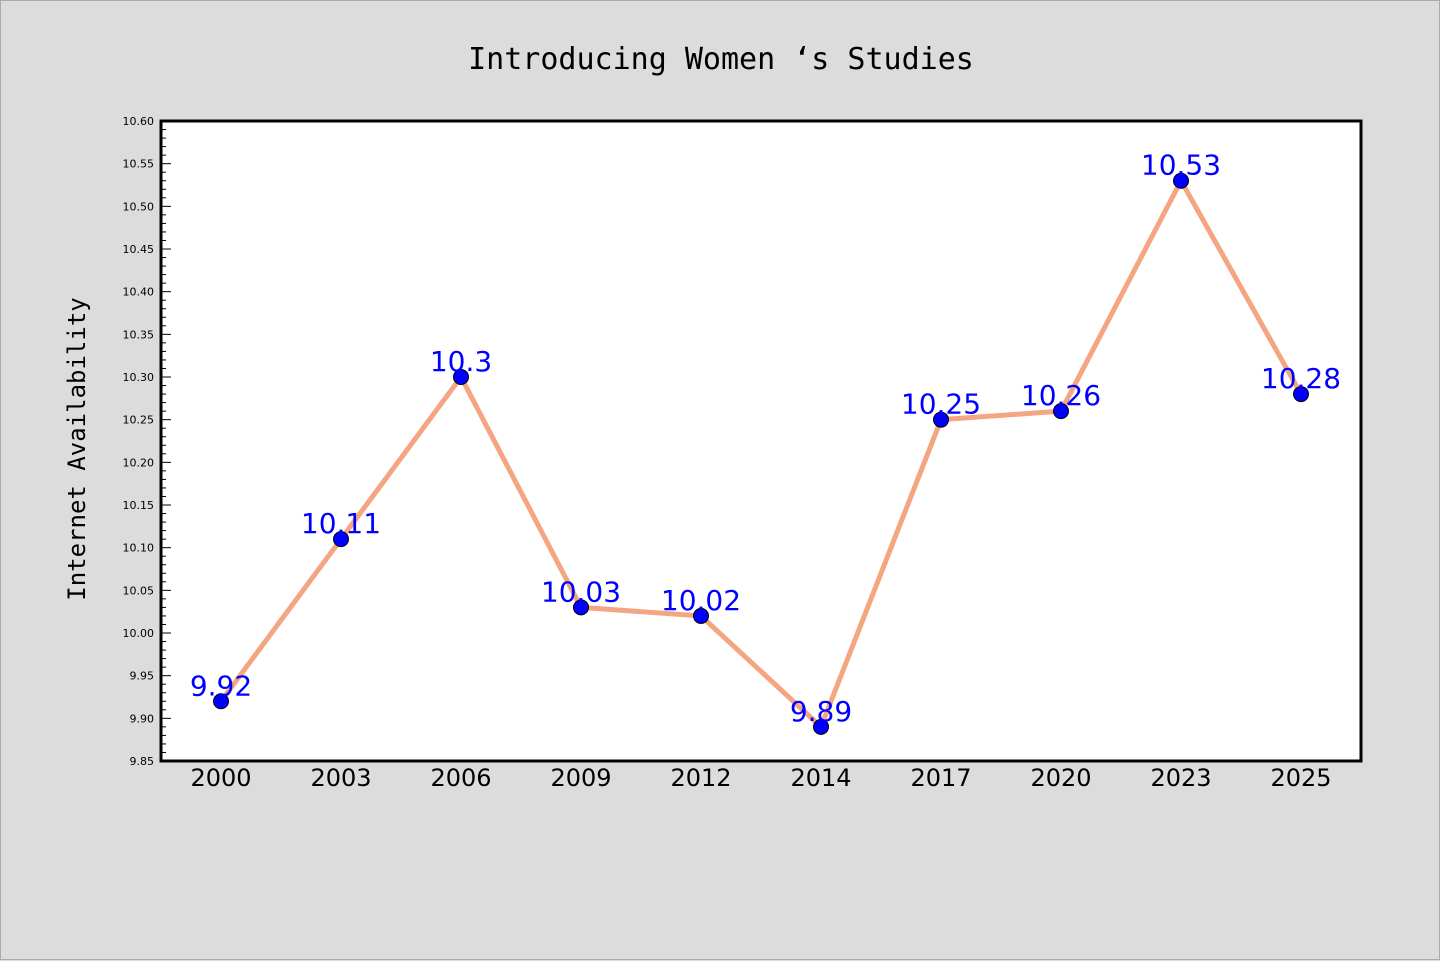 This screenshot has width=1440, height=961. What do you see at coordinates (1300, 778) in the screenshot?
I see `x-tick-label: 2025` at bounding box center [1300, 778].